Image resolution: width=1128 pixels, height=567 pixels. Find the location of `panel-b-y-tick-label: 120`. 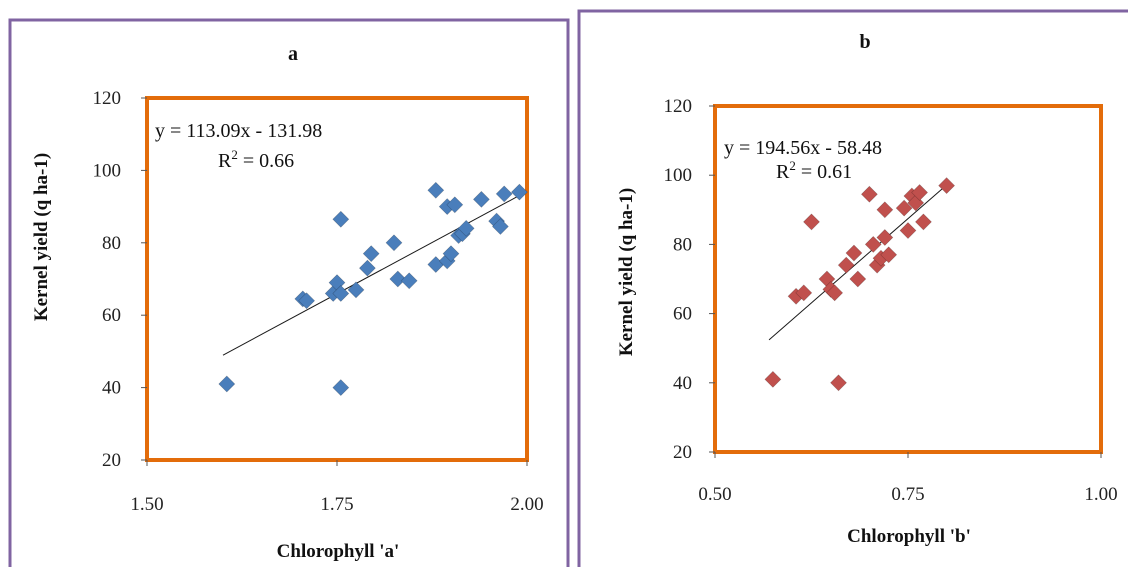

panel-b-y-tick-label: 120 is located at coordinates (678, 106).